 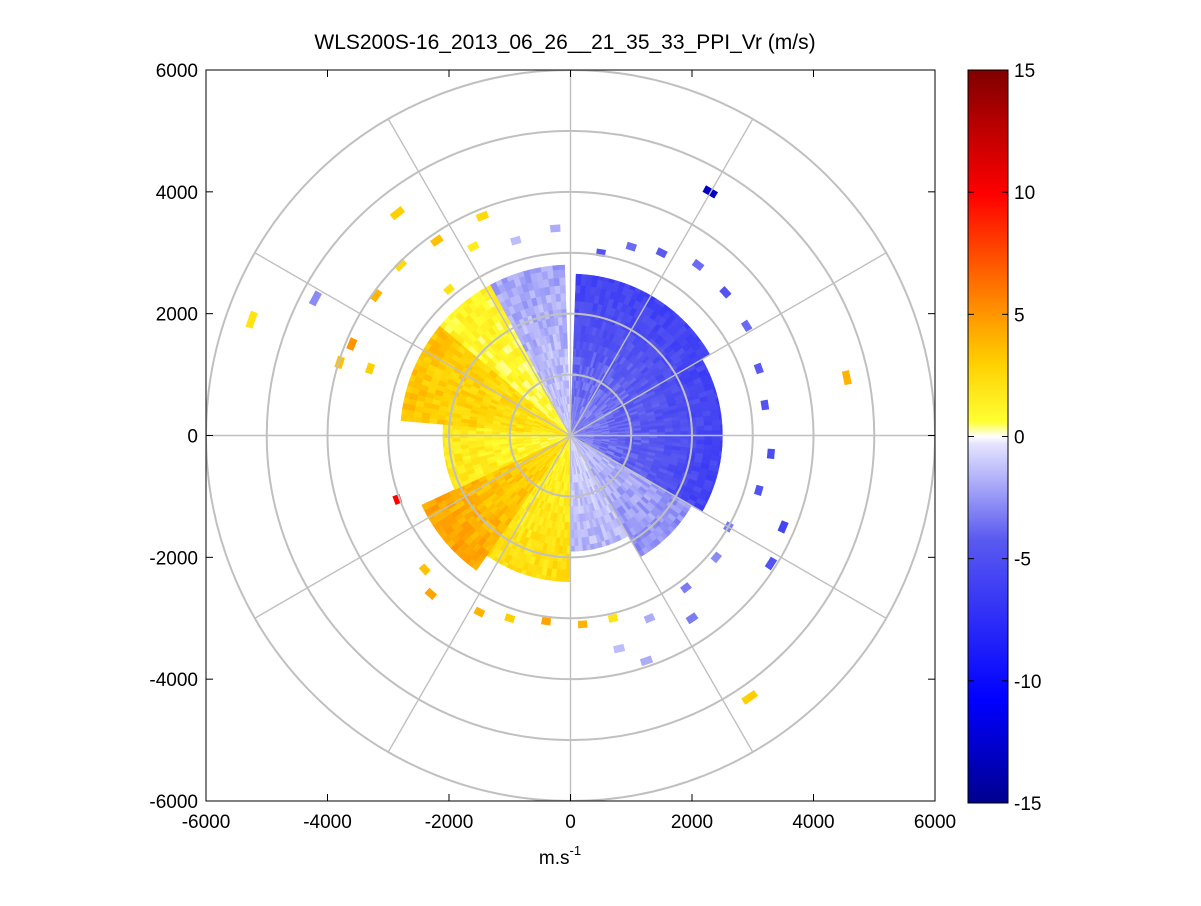 What do you see at coordinates (1019, 438) in the screenshot?
I see `colorbar-tick-label: 0` at bounding box center [1019, 438].